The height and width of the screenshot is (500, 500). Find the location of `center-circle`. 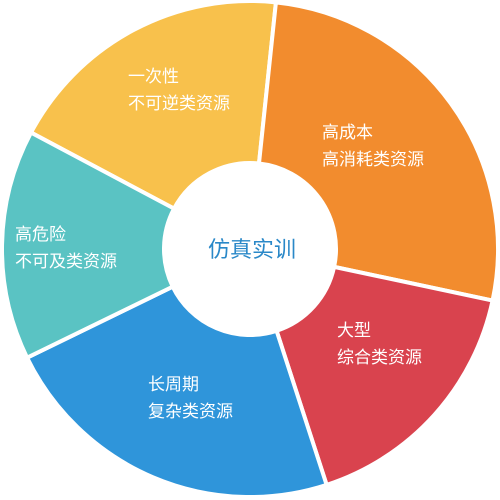

center-circle is located at coordinates (250, 249).